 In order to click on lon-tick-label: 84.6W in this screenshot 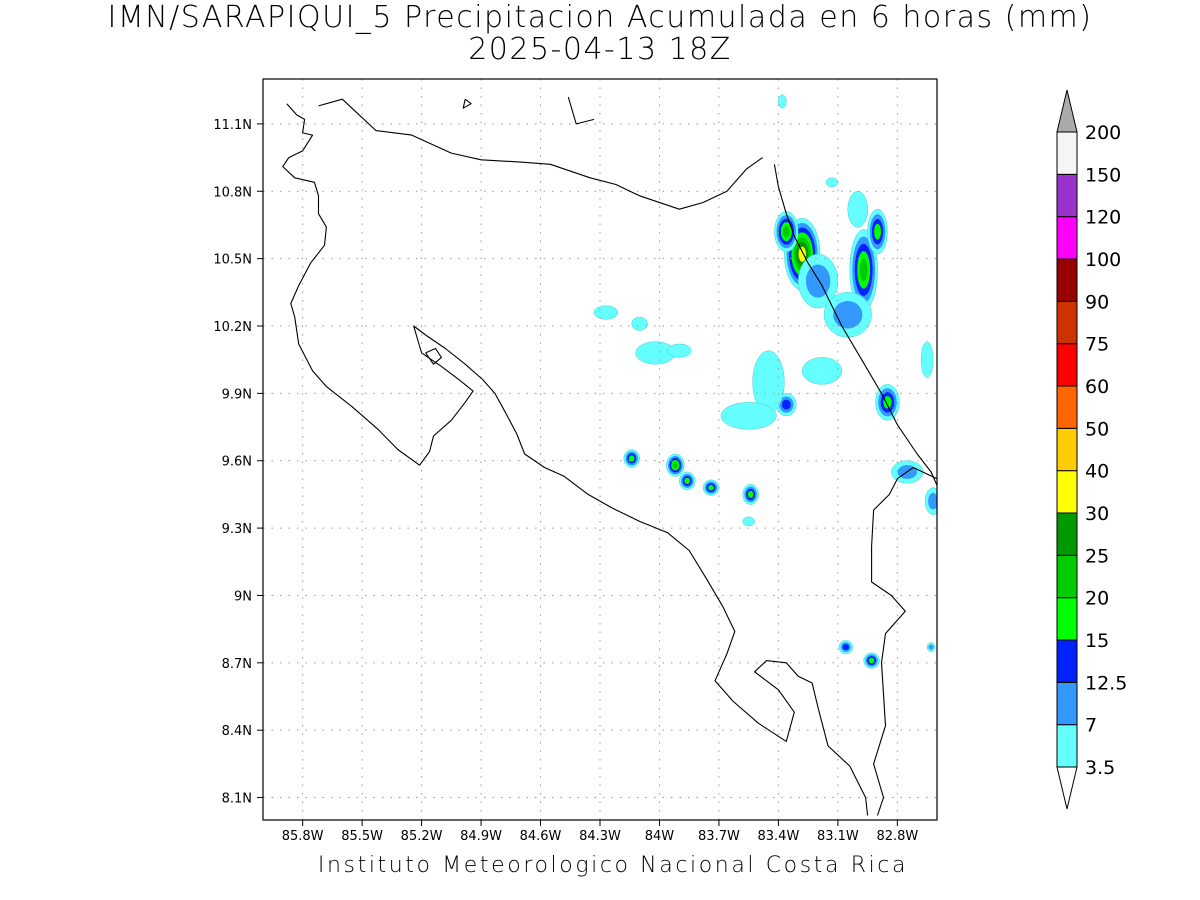, I will do `click(541, 836)`.